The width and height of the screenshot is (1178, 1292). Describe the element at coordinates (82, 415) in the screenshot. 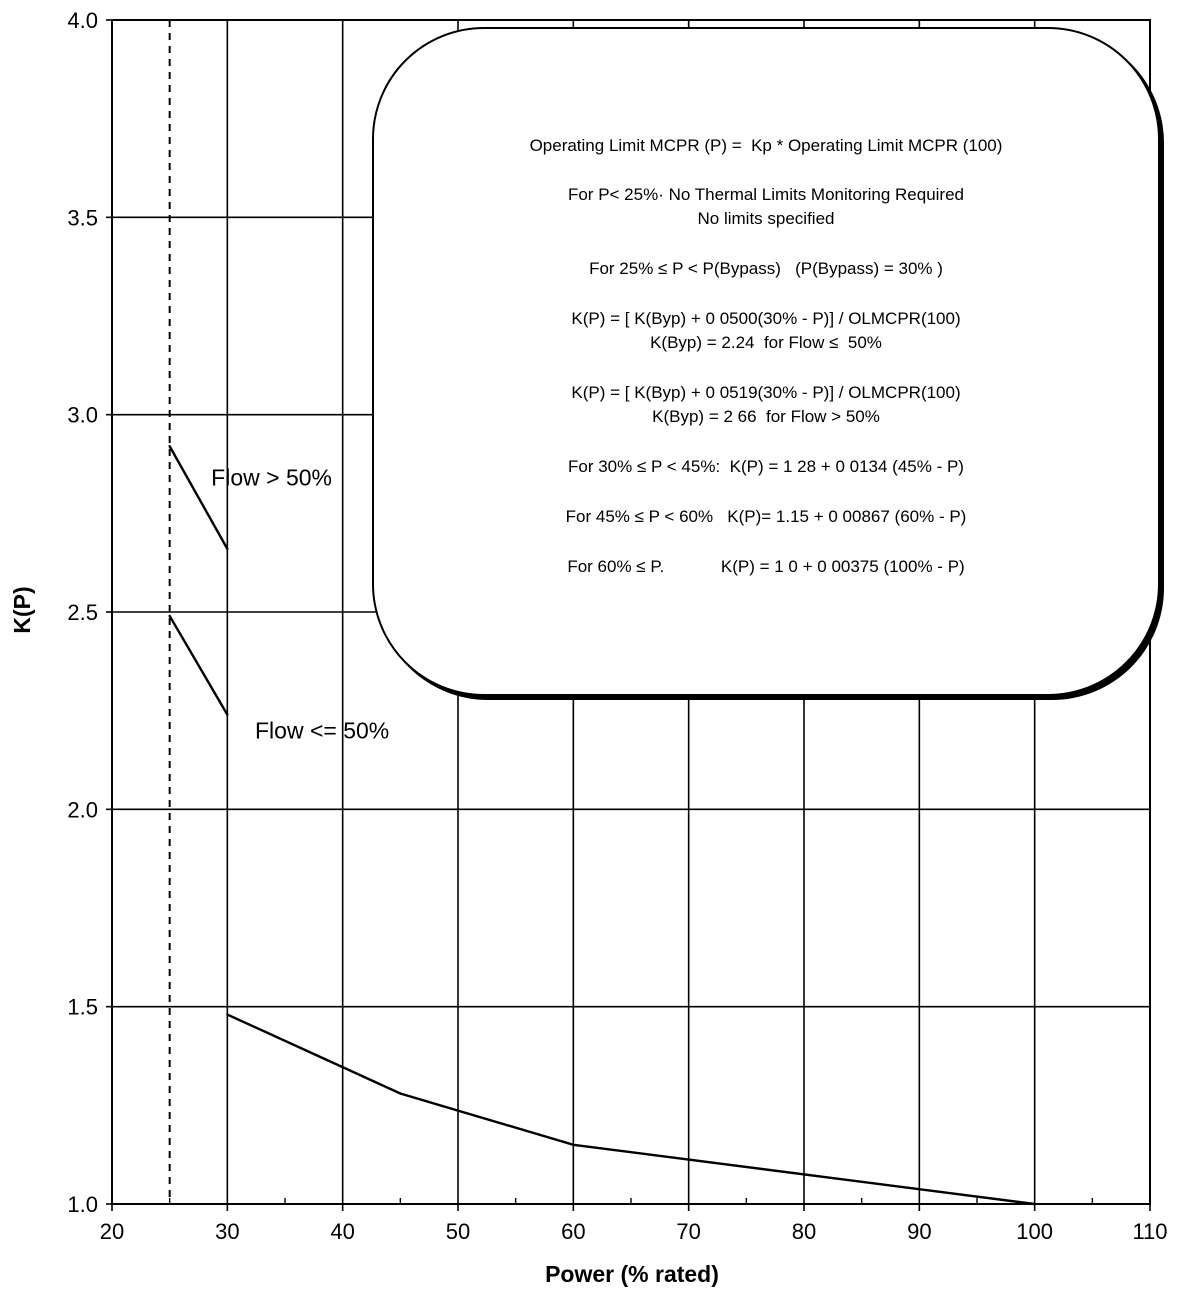

I see `y-tick-label-3.0: 3.0` at that location.